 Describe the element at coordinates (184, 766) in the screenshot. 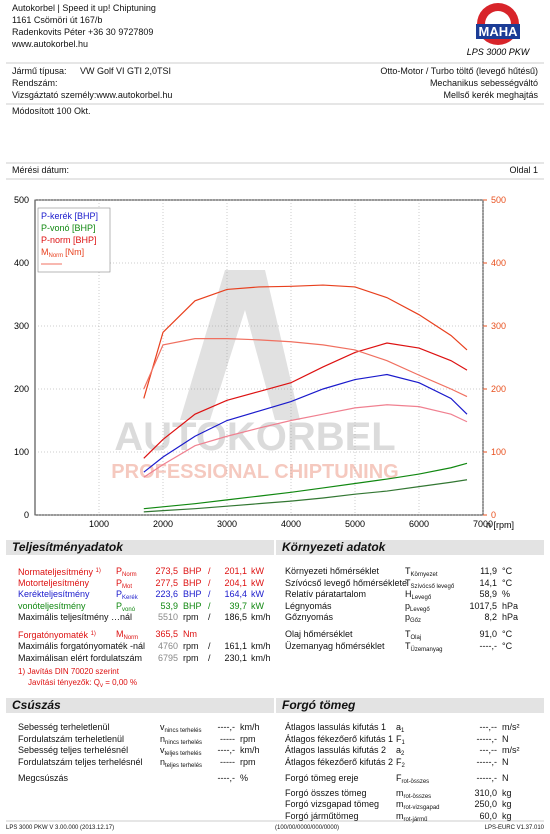

I see `symbol-sub: teljes terhelés` at that location.